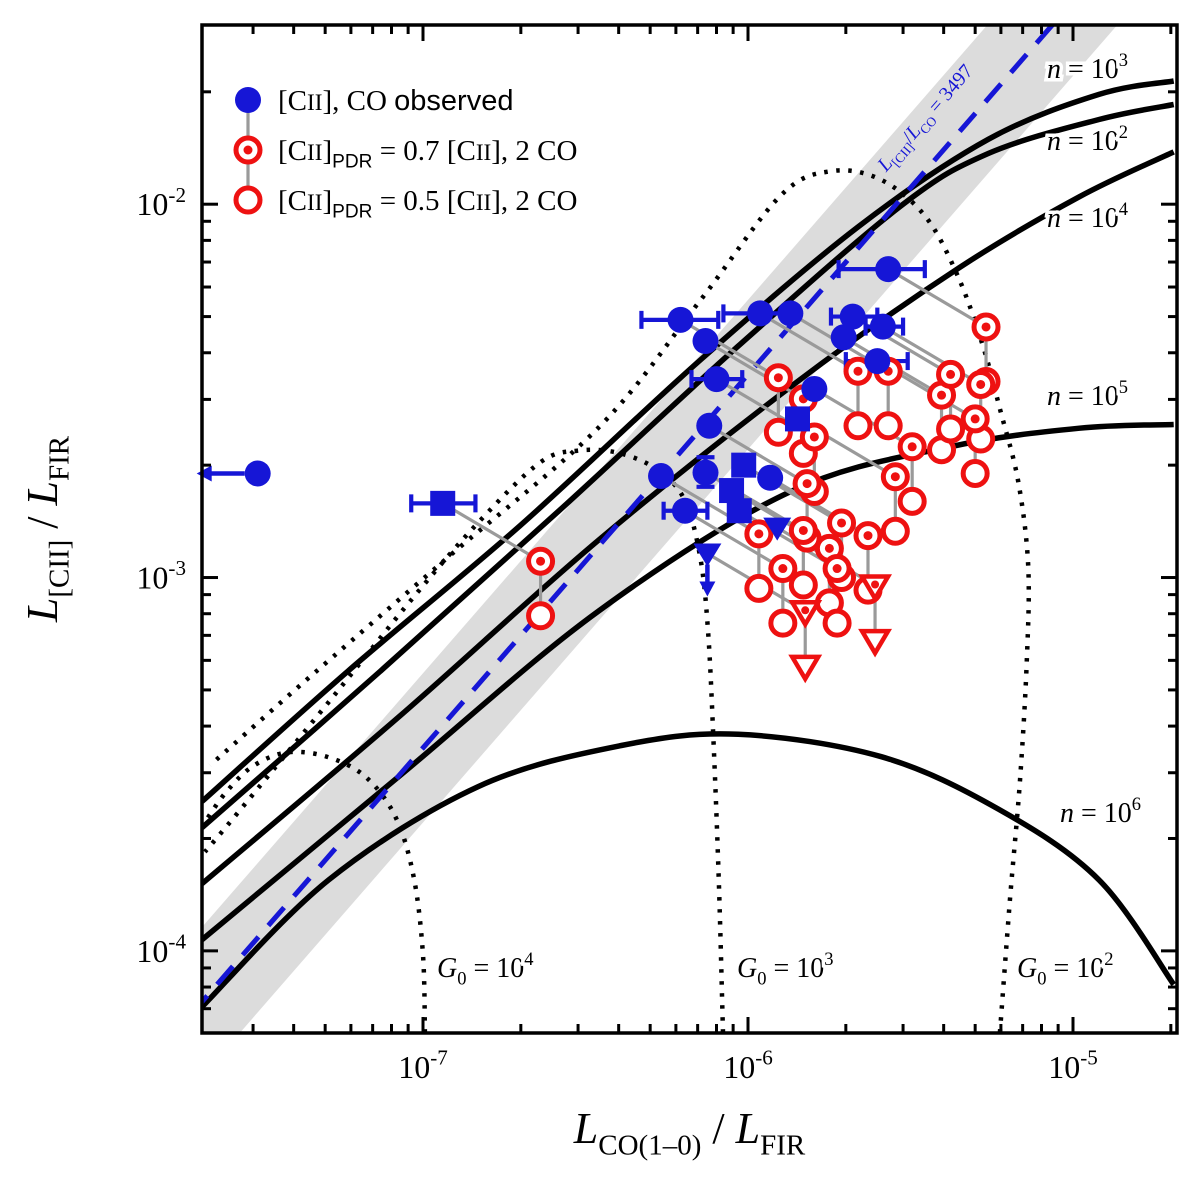 The height and width of the screenshot is (1186, 1200). I want to click on x-tick-label: 10-6, so click(748, 1065).